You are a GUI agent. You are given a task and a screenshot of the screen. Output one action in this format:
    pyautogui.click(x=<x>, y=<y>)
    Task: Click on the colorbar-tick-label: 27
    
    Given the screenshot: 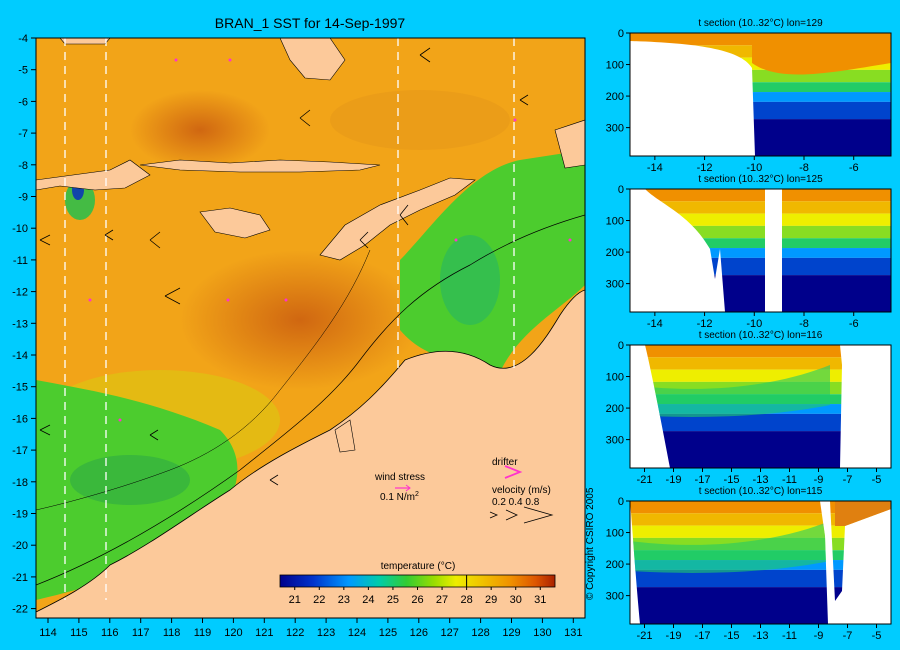 What is the action you would take?
    pyautogui.click(x=442, y=600)
    